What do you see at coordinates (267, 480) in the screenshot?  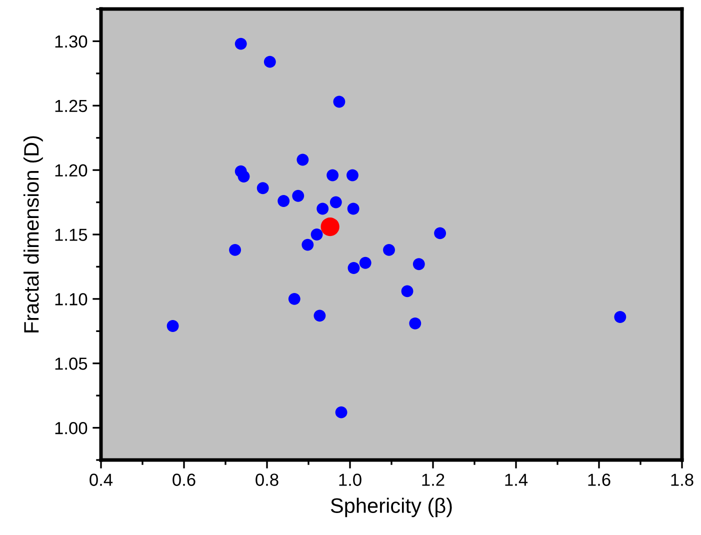 I see `x-tick-label: 0.8` at bounding box center [267, 480].